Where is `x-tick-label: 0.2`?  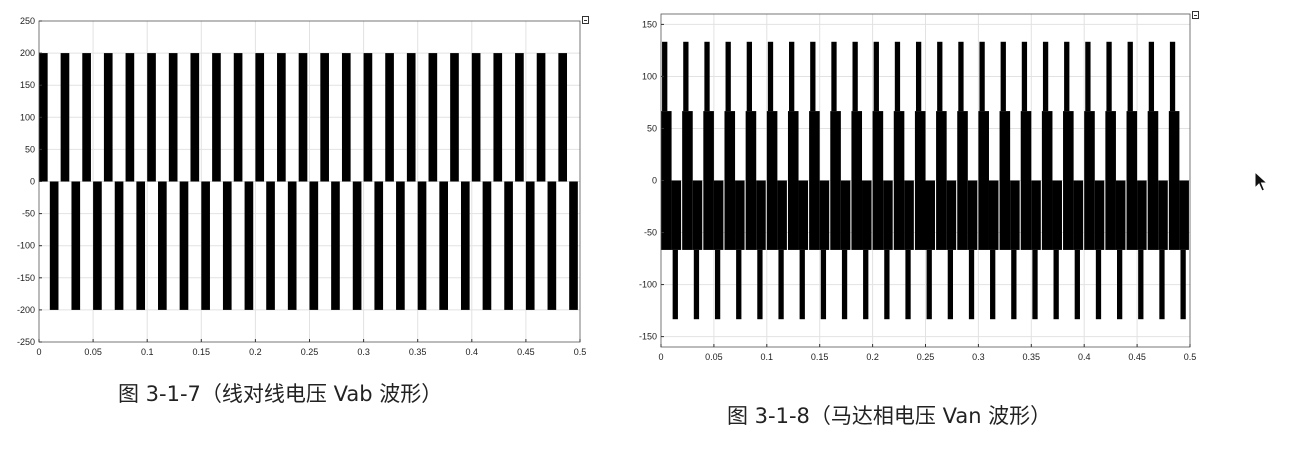 x-tick-label: 0.2 is located at coordinates (255, 352).